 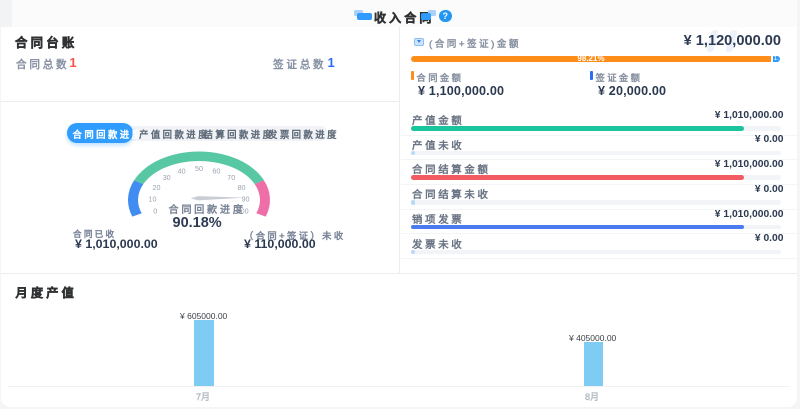 What do you see at coordinates (246, 199) in the screenshot?
I see `svg-text: 90` at bounding box center [246, 199].